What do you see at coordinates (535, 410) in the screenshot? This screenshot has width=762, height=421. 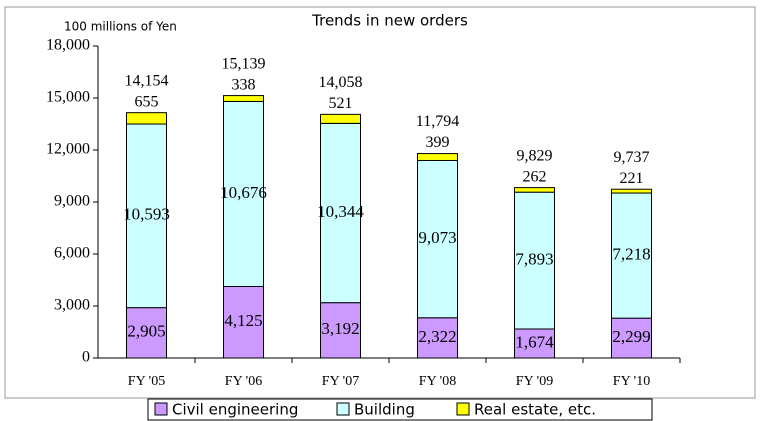 I see `legend-label: Real estate, etc.` at bounding box center [535, 410].